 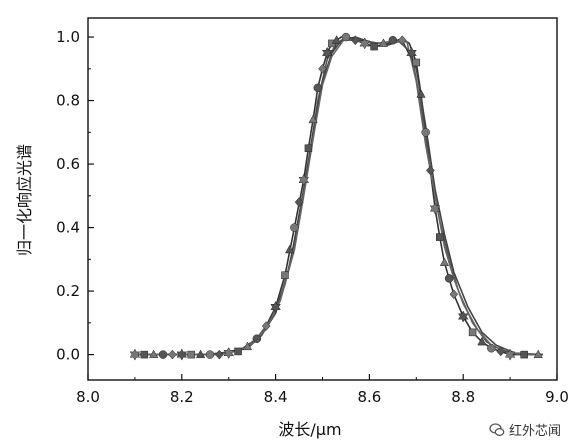 What do you see at coordinates (534, 431) in the screenshot?
I see `watermark-text: 红外芯闻` at bounding box center [534, 431].